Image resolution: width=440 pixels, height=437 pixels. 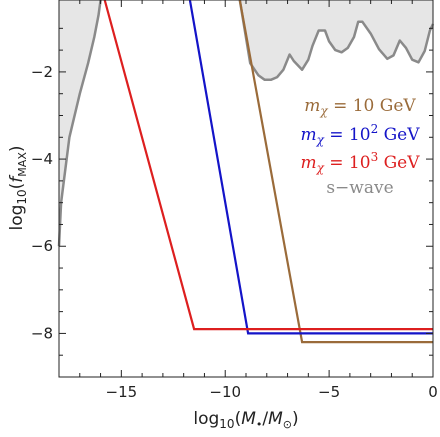 I want to click on legend-entry: mχ = 102 GeV, so click(x=360, y=134).